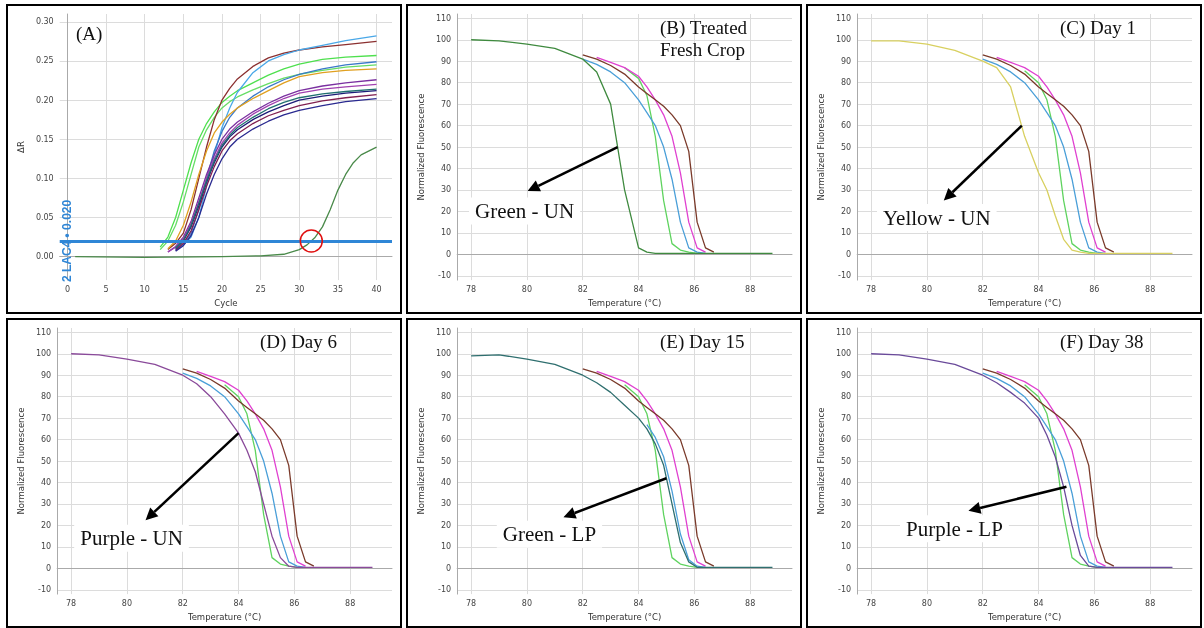  I want to click on annotation: Green - UN, so click(525, 211).